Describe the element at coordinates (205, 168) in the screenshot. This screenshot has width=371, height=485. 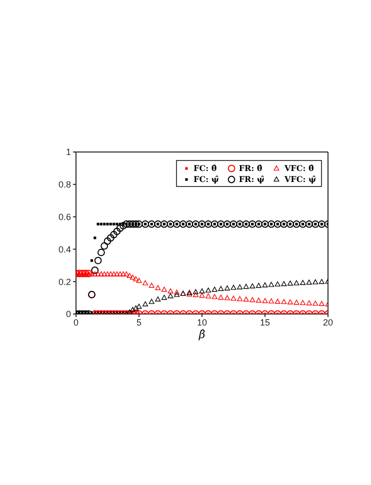
I see `legend-label: FC: θ̂` at that location.